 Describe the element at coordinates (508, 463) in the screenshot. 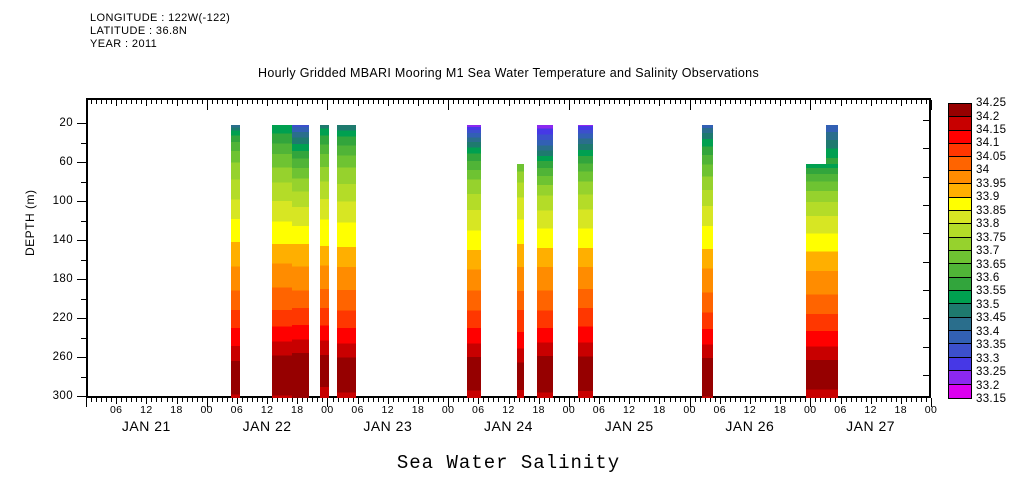

I see `chart-variable-label: Sea Water Salinity` at that location.